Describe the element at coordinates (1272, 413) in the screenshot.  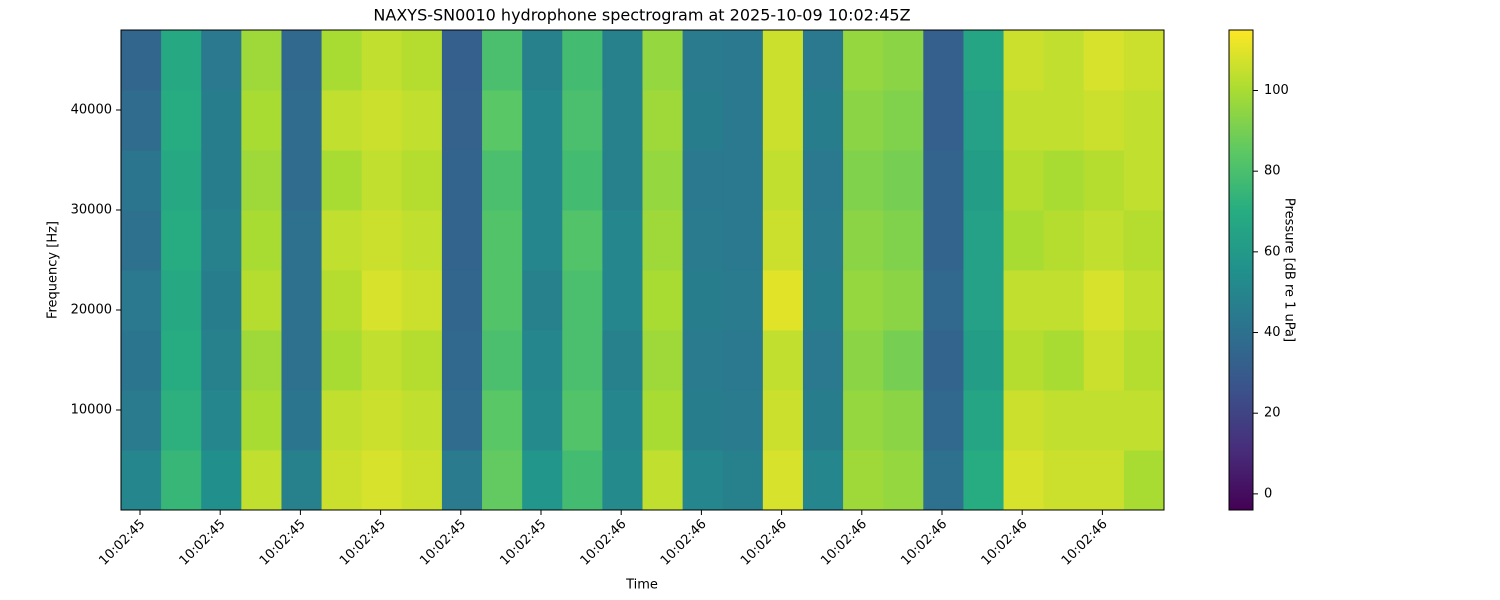
I see `colorbar-tick-label: 20` at that location.